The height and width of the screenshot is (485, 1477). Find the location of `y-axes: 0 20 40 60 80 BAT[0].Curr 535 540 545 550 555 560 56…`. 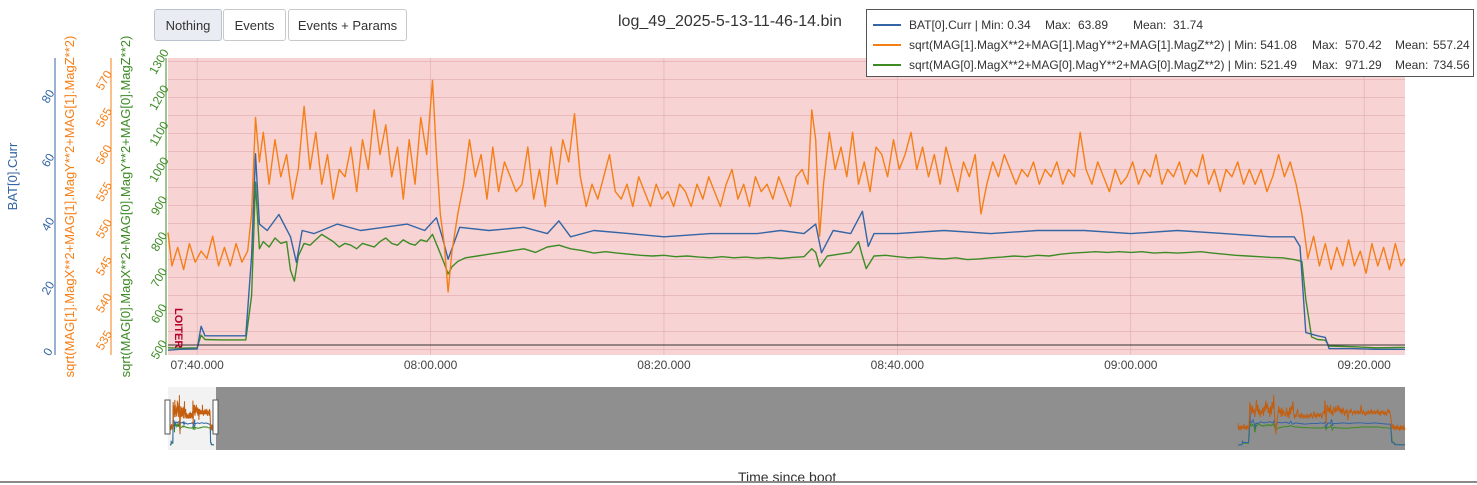

y-axes: 0 20 40 60 80 BAT[0].Curr 535 540 545 550 555 560 56… is located at coordinates (88, 207).